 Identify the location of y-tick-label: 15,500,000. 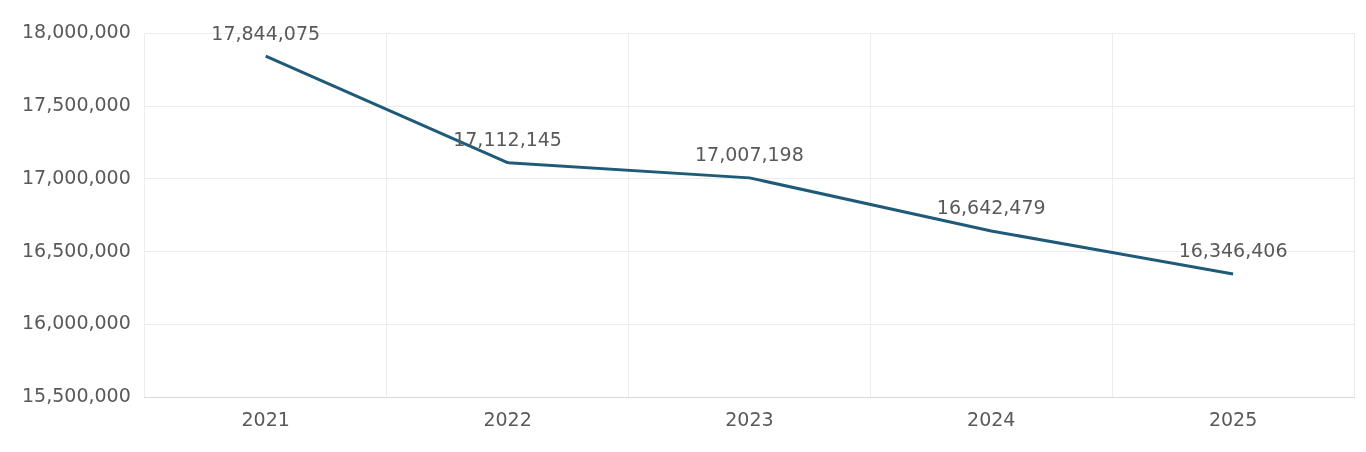
(76, 395).